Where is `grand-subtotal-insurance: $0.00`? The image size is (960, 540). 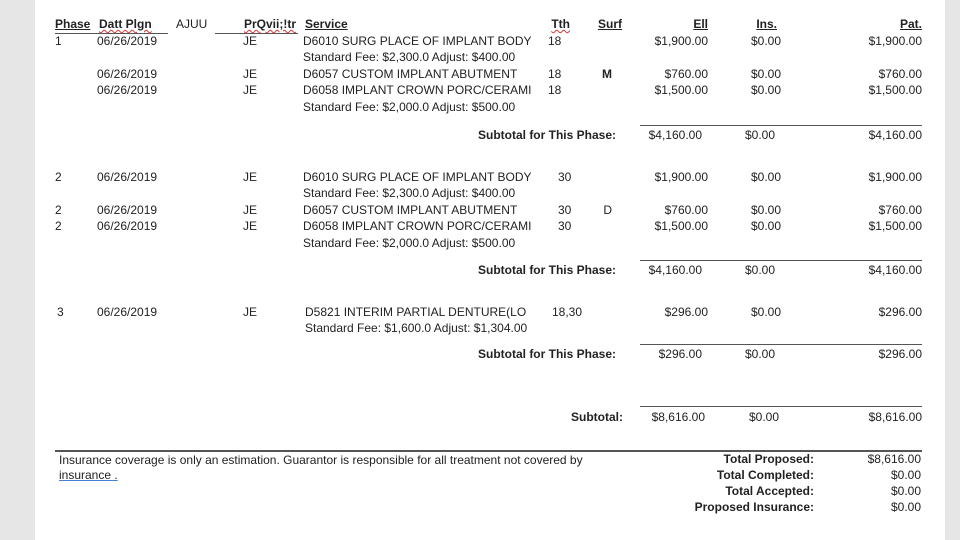
grand-subtotal-insurance: $0.00 is located at coordinates (763, 417).